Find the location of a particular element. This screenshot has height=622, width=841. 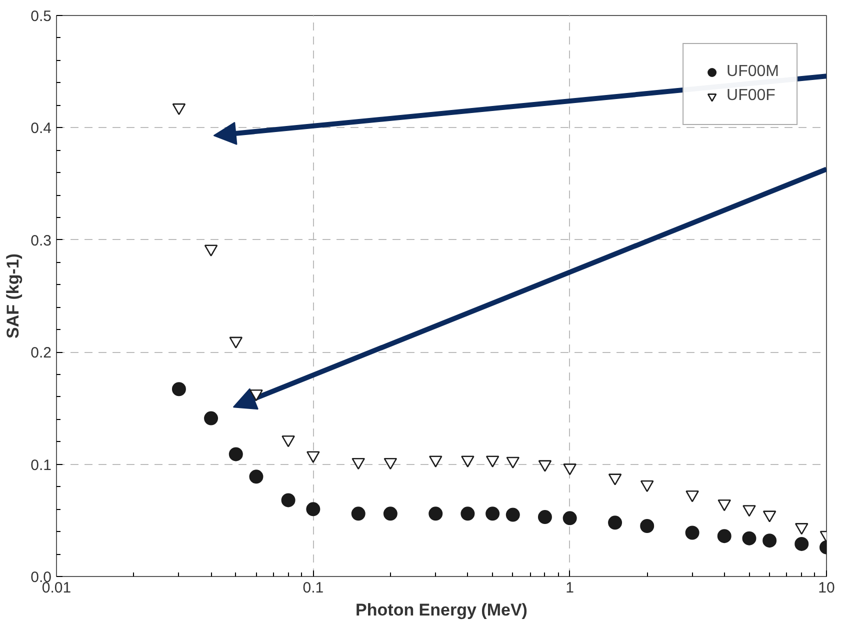

legend-label: UF00F is located at coordinates (751, 96).